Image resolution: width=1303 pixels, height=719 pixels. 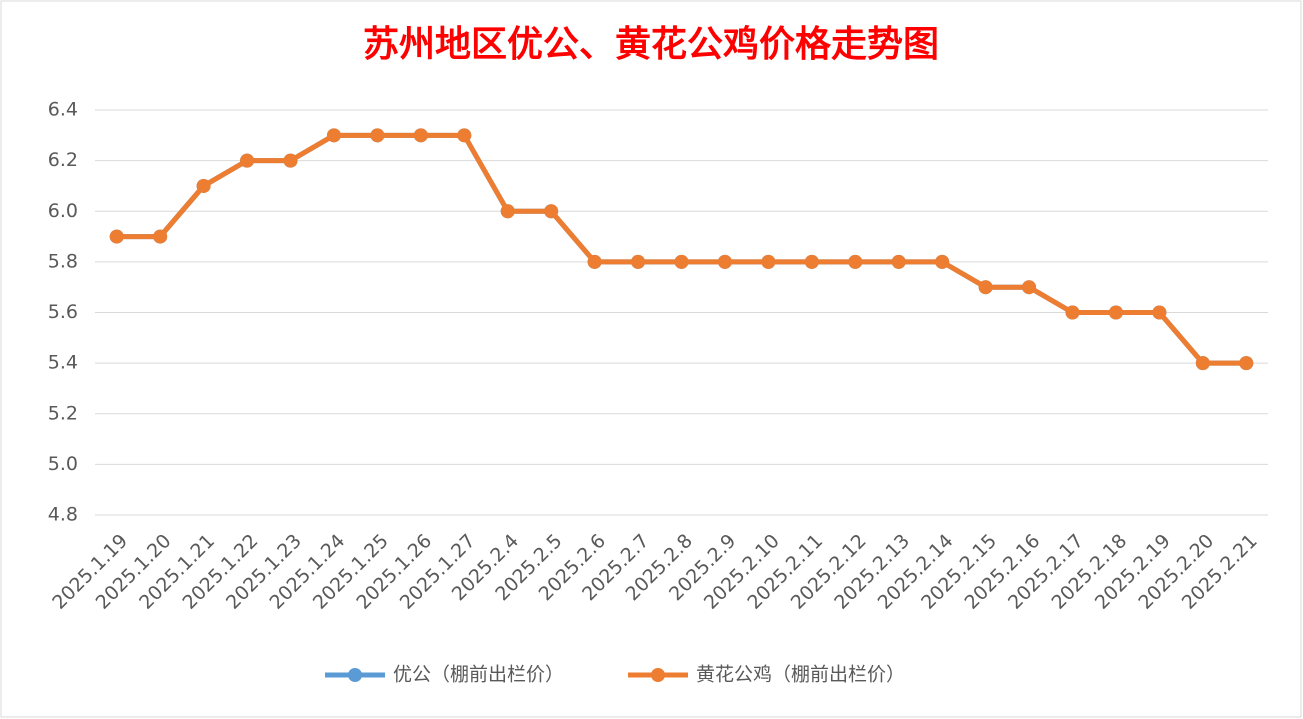 What do you see at coordinates (63, 515) in the screenshot?
I see `y-tick-label: 4.8` at bounding box center [63, 515].